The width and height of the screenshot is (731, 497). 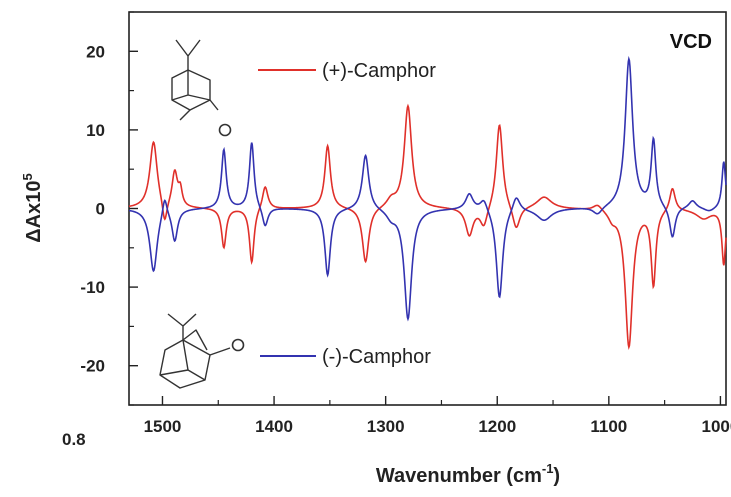 I want to click on x-axis-title: Wavenumber (cm-1), so click(x=468, y=474).